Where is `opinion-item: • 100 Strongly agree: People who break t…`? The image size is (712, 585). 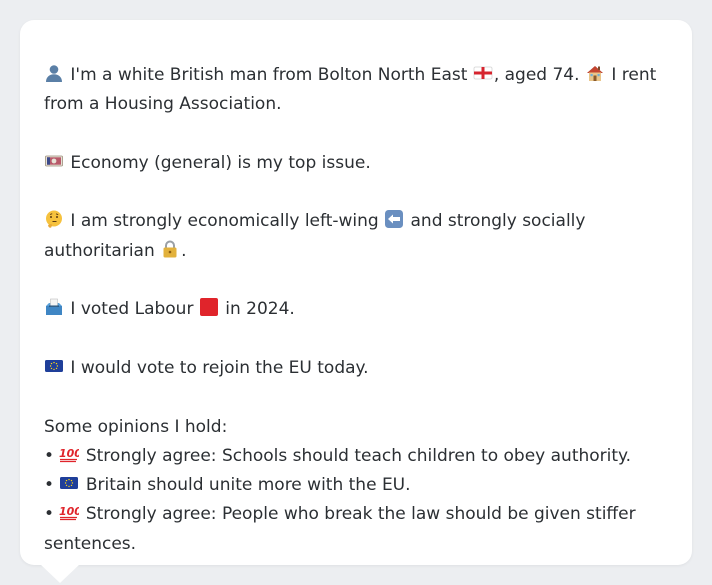
opinion-item: • 100 Strongly agree: People who break t… is located at coordinates (356, 529).